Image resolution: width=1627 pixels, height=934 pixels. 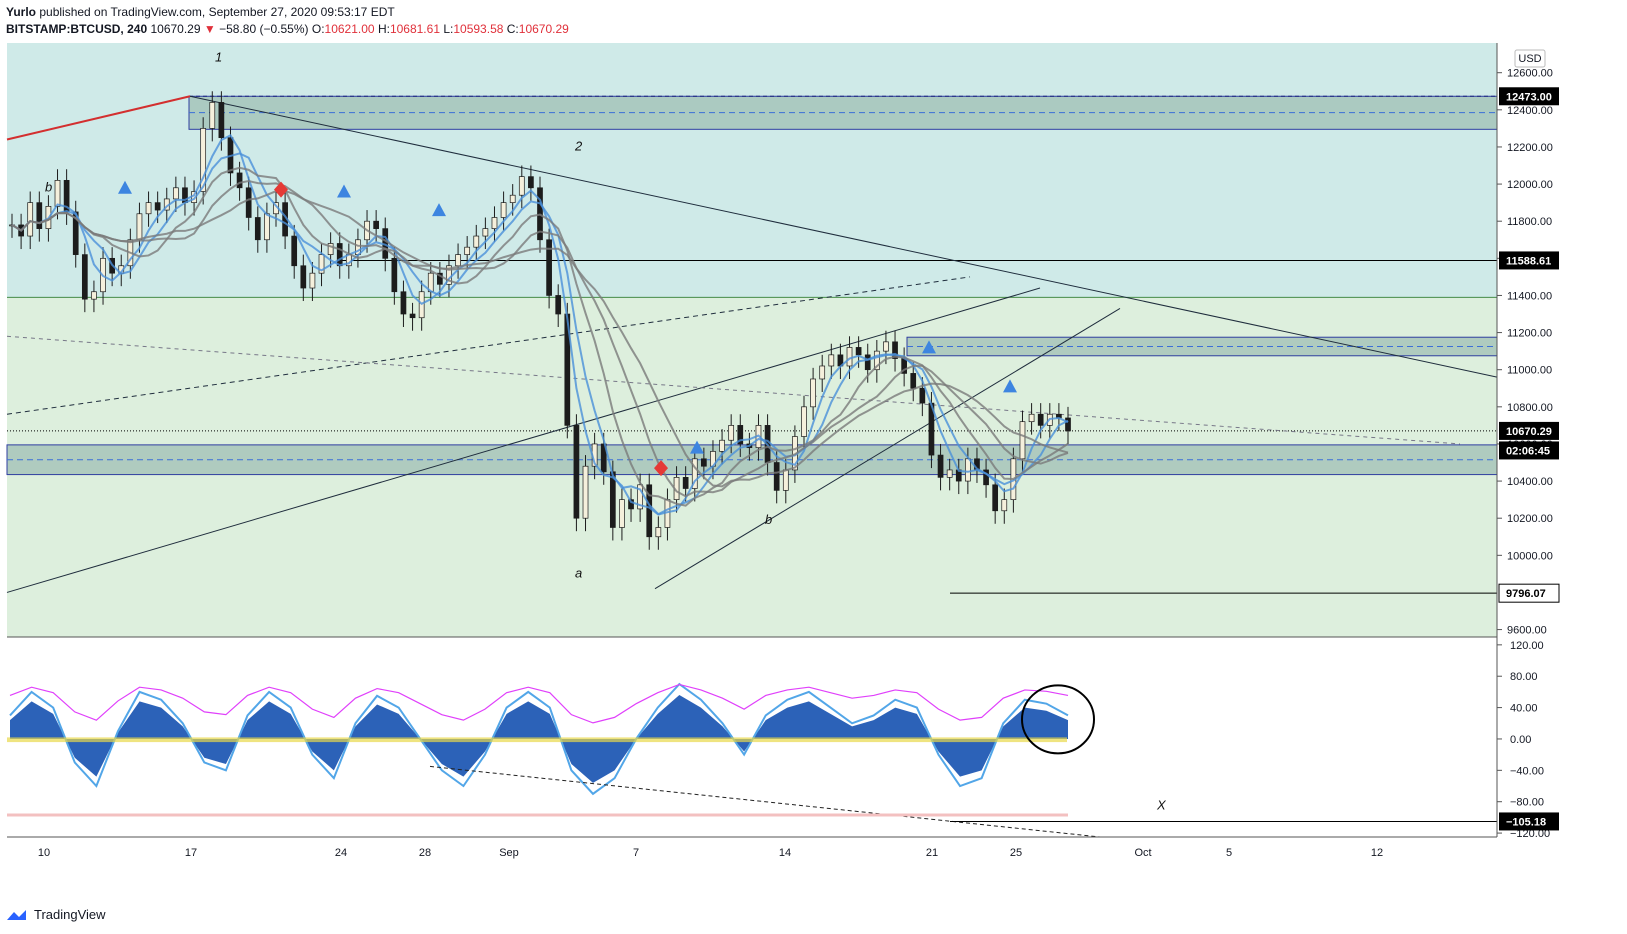 I want to click on time-tick-label: 14, so click(x=785, y=853).